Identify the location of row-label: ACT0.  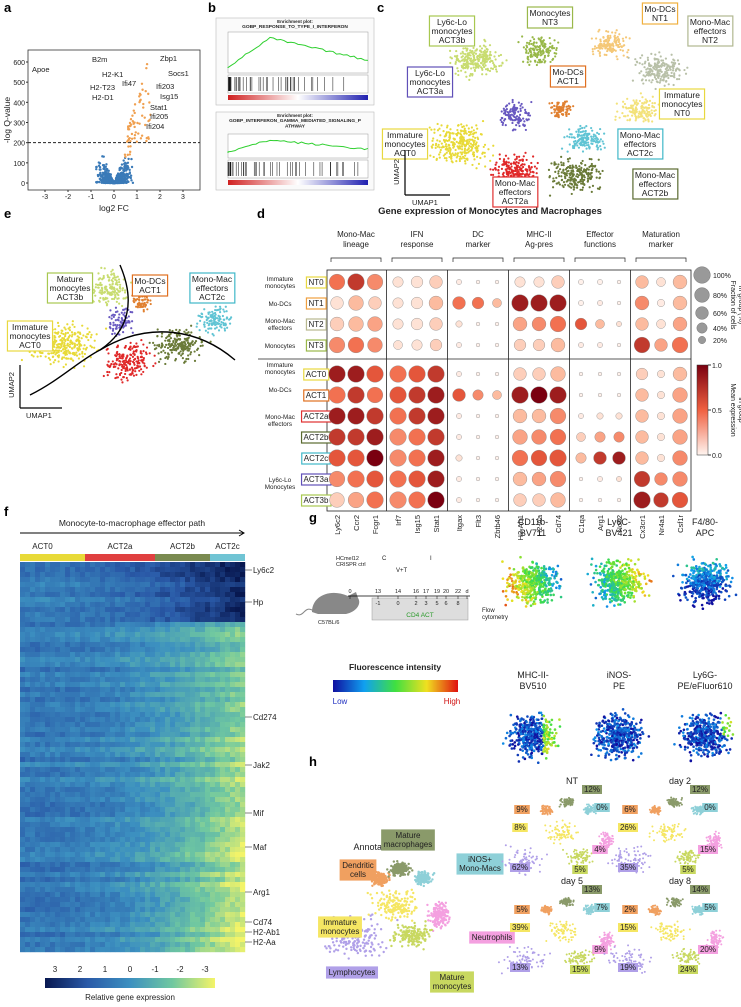
(316, 374).